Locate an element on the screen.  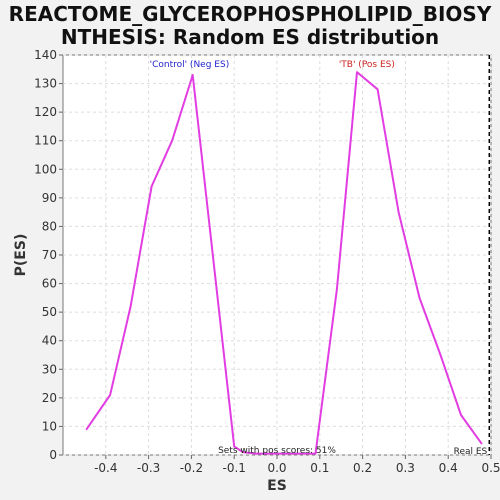
x-tick-label: -0.4 is located at coordinates (105, 468).